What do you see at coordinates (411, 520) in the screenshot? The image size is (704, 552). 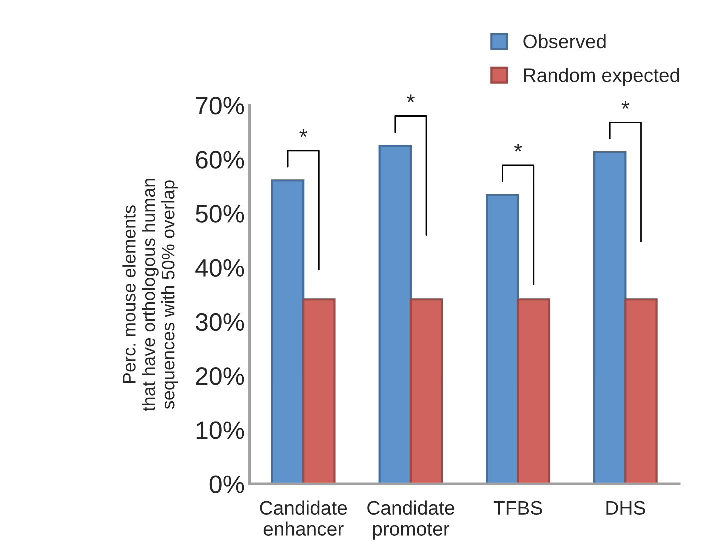 I see `x-tick-label: Candidate promoter` at bounding box center [411, 520].